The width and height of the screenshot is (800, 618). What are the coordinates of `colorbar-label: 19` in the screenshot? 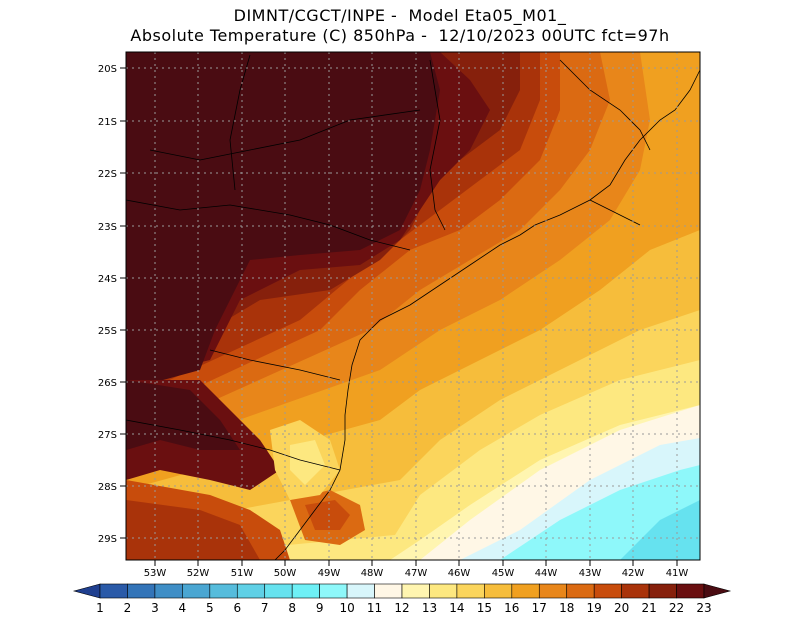 It's located at (594, 608).